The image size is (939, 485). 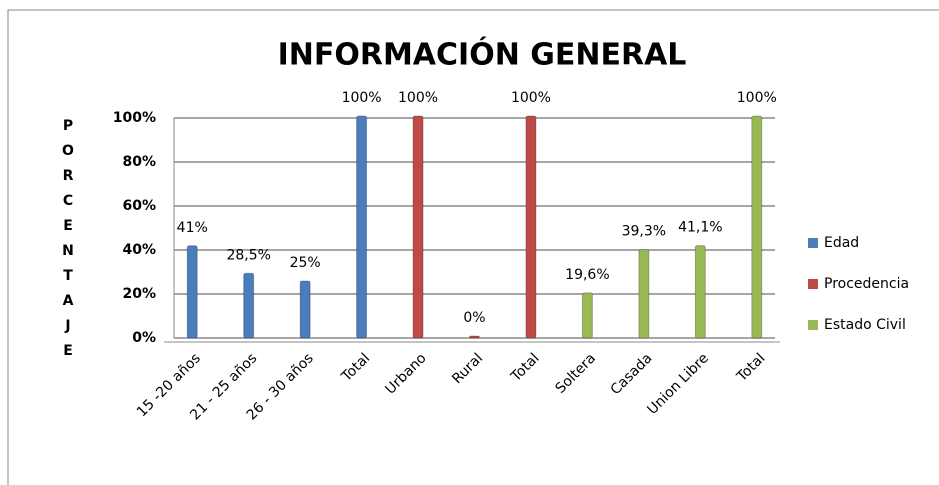 What do you see at coordinates (192, 228) in the screenshot?
I see `data-label: 41%` at bounding box center [192, 228].